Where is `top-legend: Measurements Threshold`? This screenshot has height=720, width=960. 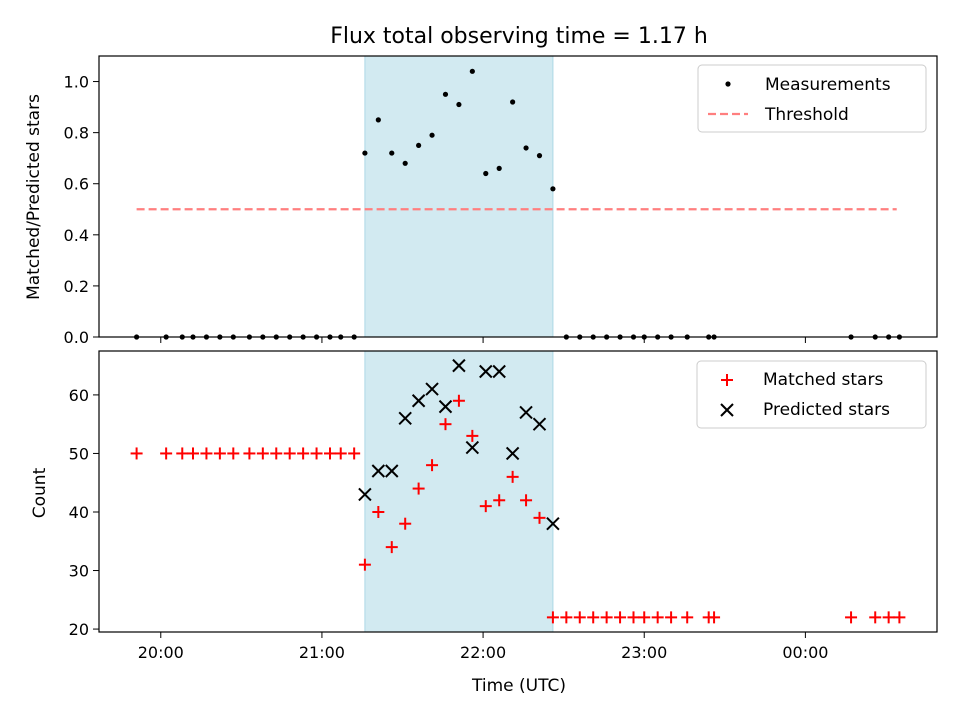
top-legend: Measurements Threshold is located at coordinates (812, 98).